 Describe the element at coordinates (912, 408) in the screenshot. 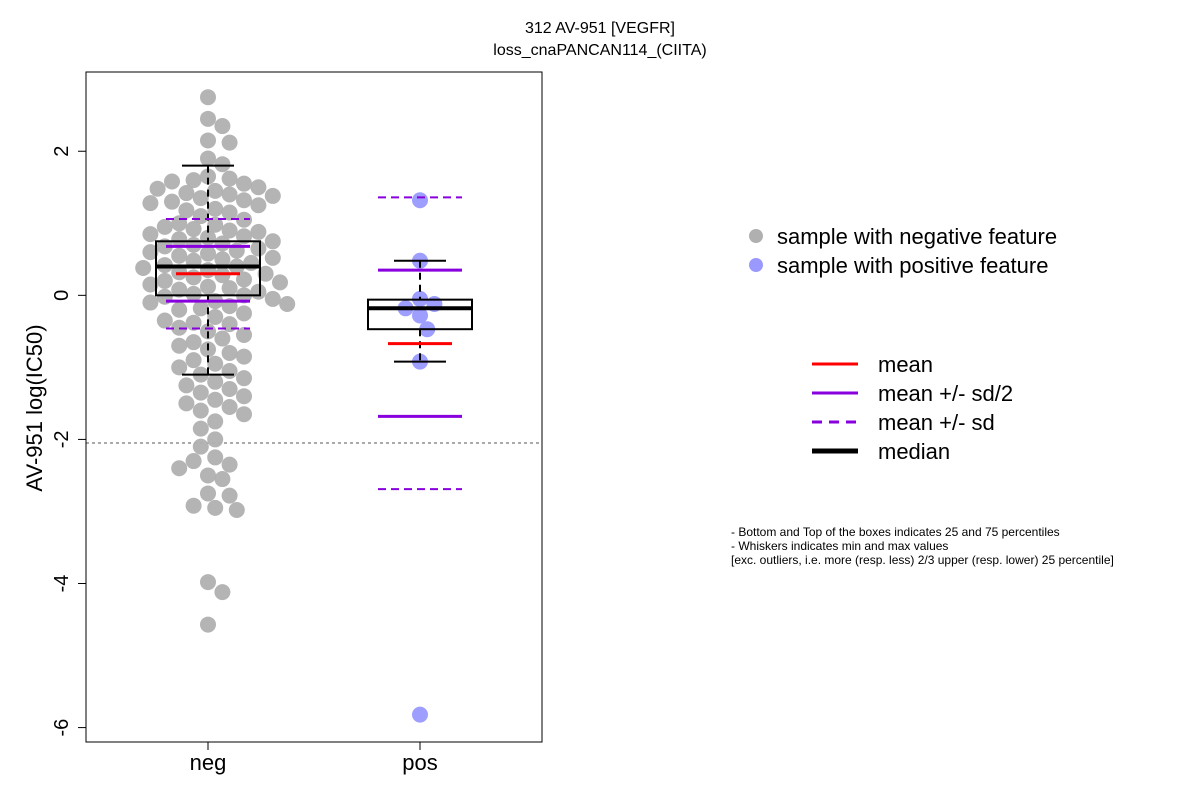

I see `legend-lines: mean mean +/- sd/2 mean +/- sd median` at that location.